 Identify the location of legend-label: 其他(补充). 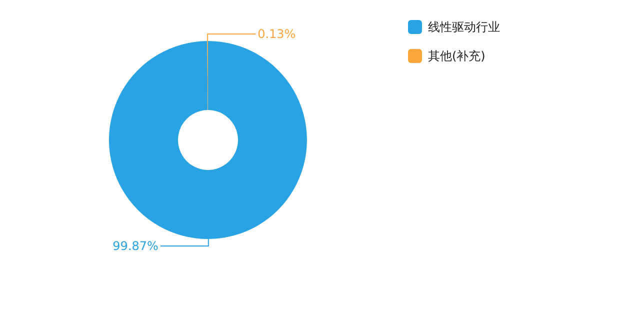
(457, 56).